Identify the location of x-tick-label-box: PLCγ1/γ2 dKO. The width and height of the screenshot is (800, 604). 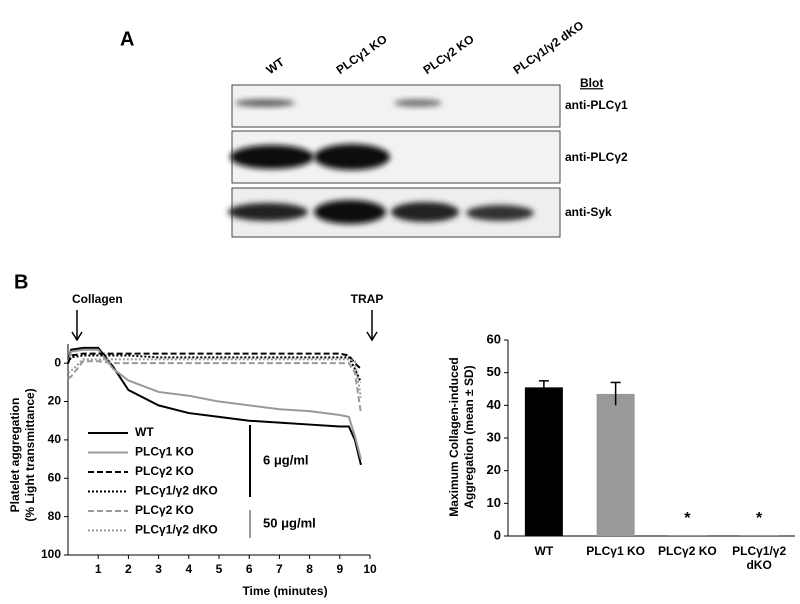
(759, 558).